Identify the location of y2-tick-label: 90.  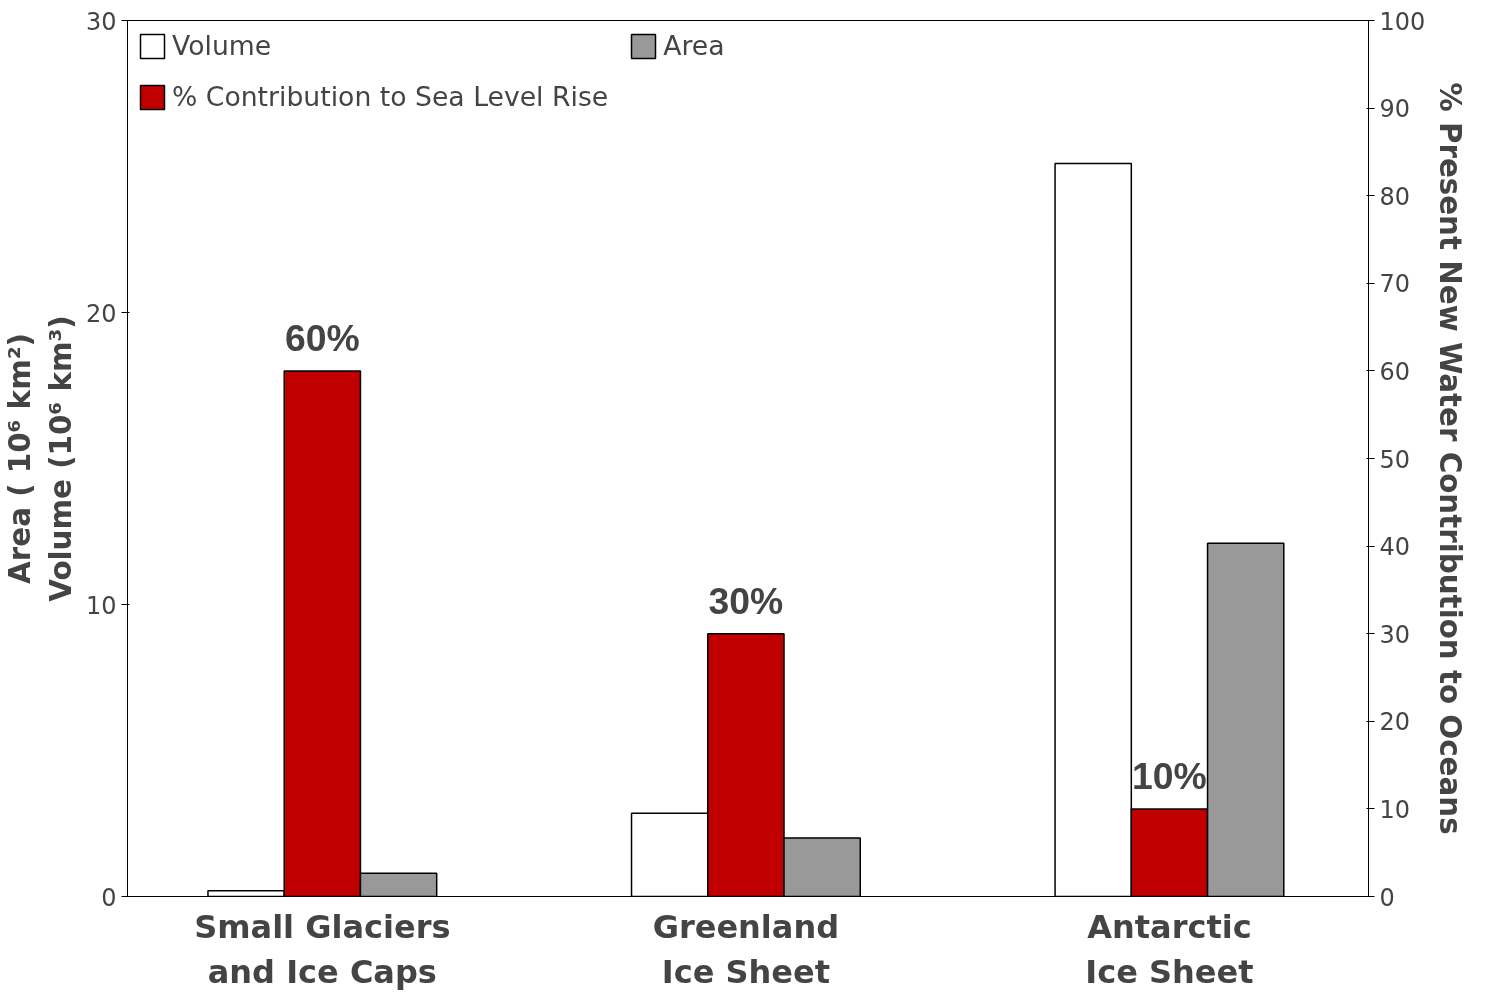
(1395, 109).